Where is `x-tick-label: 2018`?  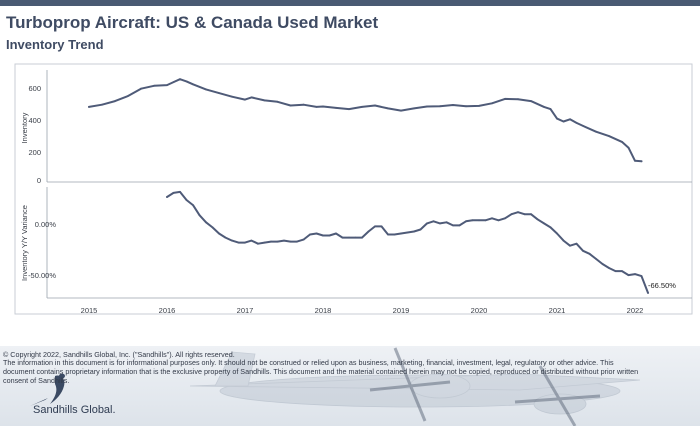 x-tick-label: 2018 is located at coordinates (323, 310).